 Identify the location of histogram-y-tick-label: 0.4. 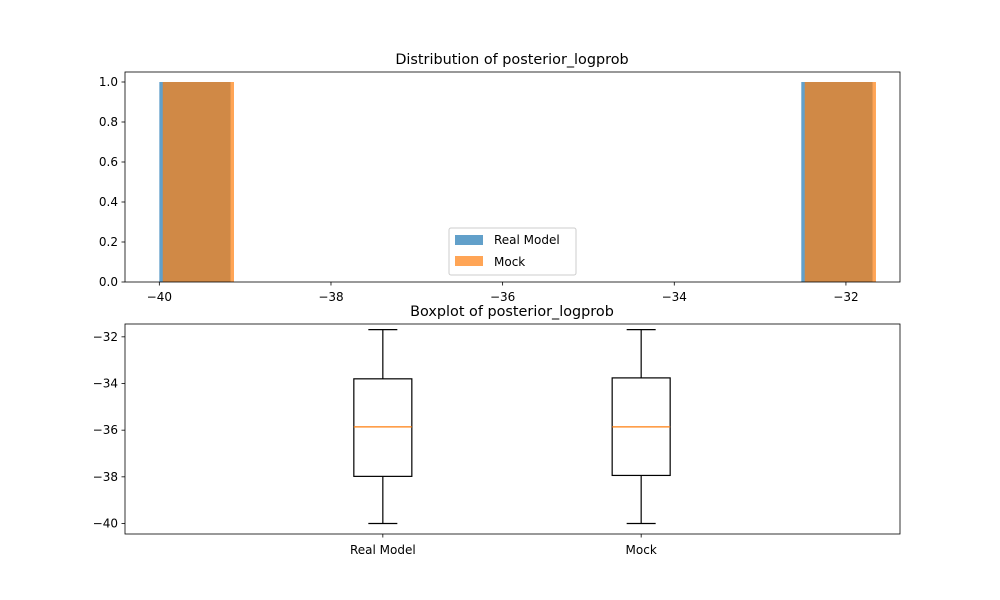
(108, 202).